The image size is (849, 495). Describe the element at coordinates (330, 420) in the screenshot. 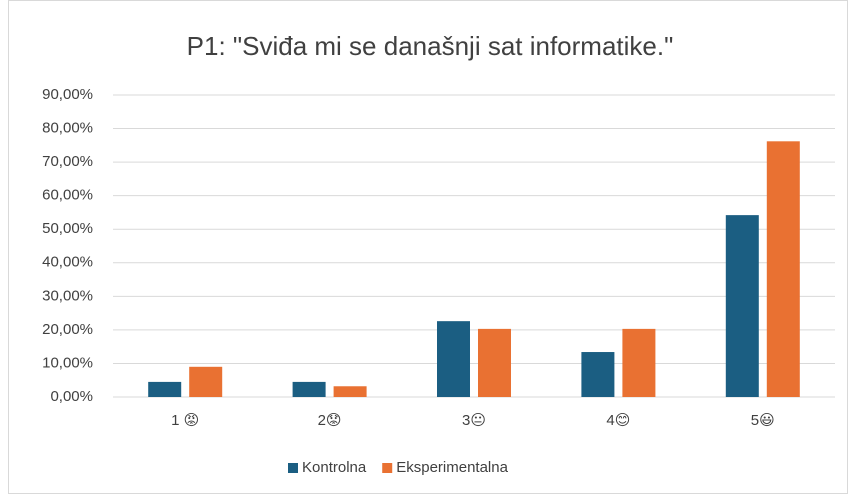

I see `x-tick-label: 2😟` at that location.